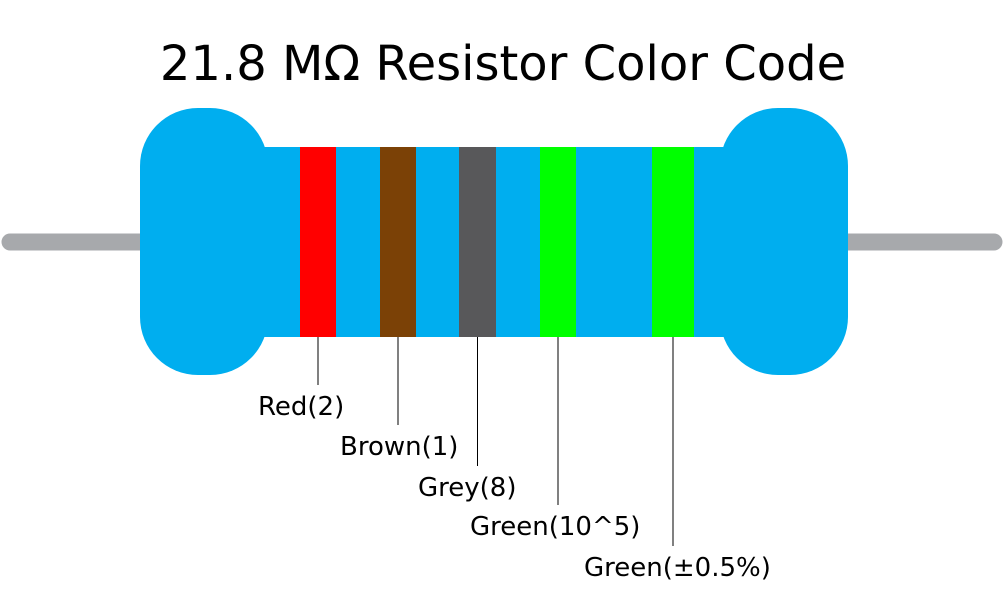  Describe the element at coordinates (503, 64) in the screenshot. I see `title: 21.8 MΩ Resistor Color Code` at that location.